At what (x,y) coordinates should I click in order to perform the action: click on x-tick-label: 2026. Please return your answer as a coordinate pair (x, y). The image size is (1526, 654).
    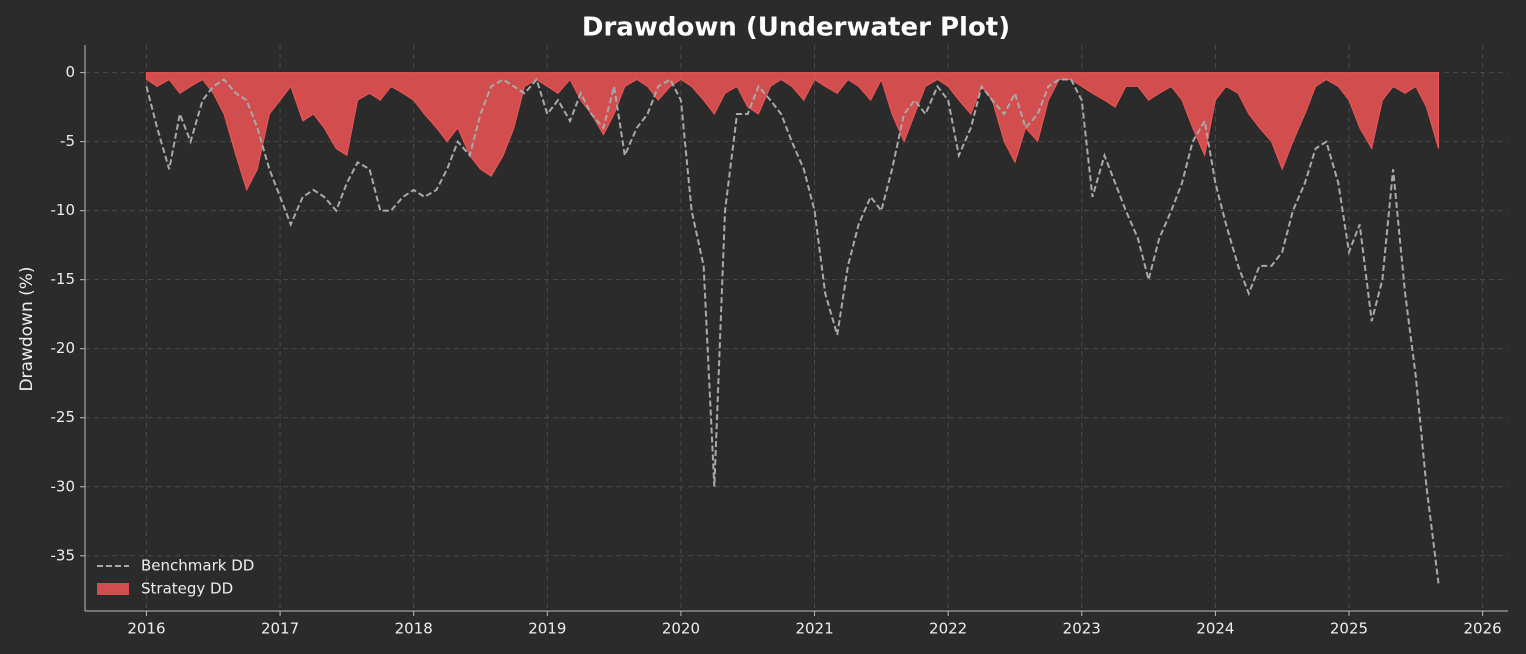
    Looking at the image, I should click on (1483, 629).